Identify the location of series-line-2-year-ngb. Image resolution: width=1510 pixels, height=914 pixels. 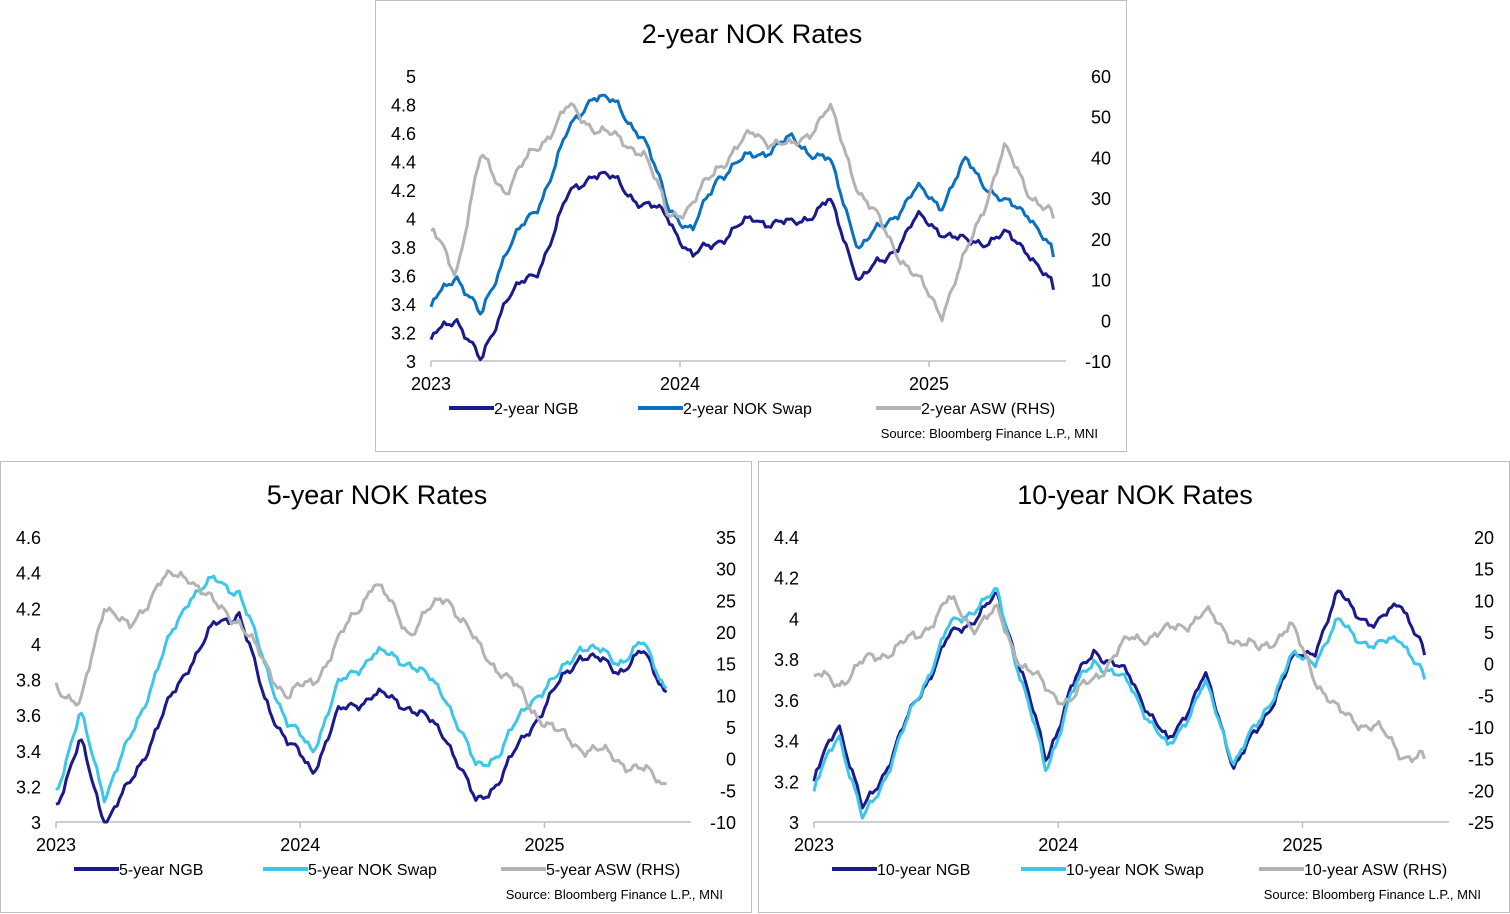
(742, 266).